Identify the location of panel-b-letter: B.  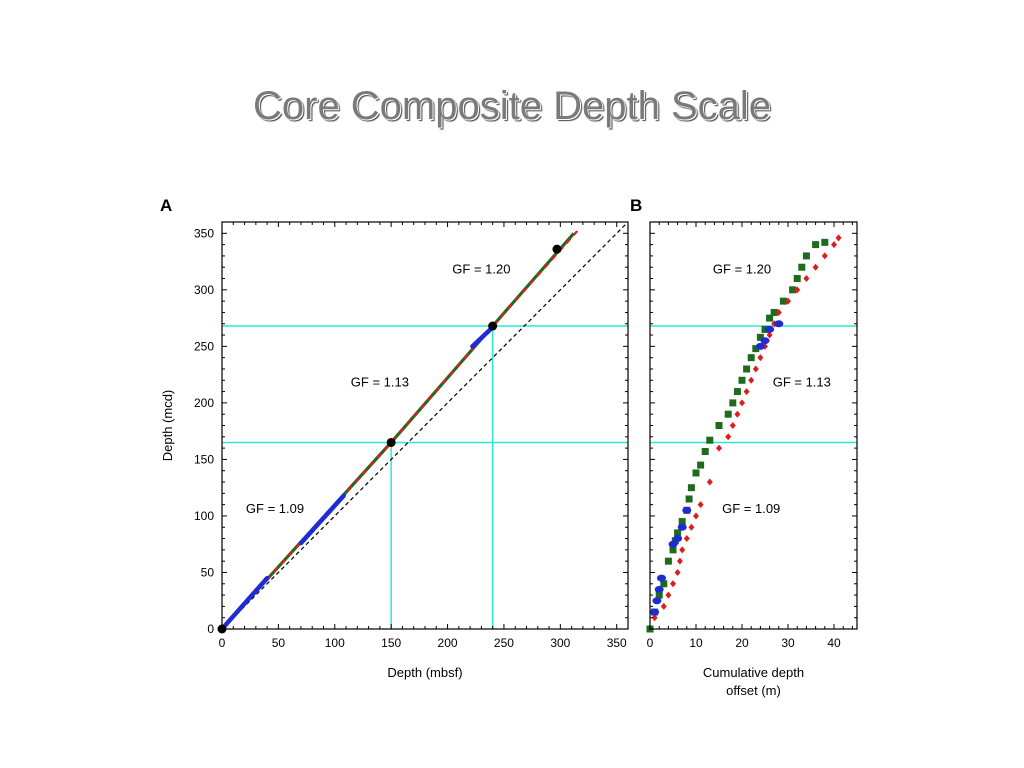
(636, 205).